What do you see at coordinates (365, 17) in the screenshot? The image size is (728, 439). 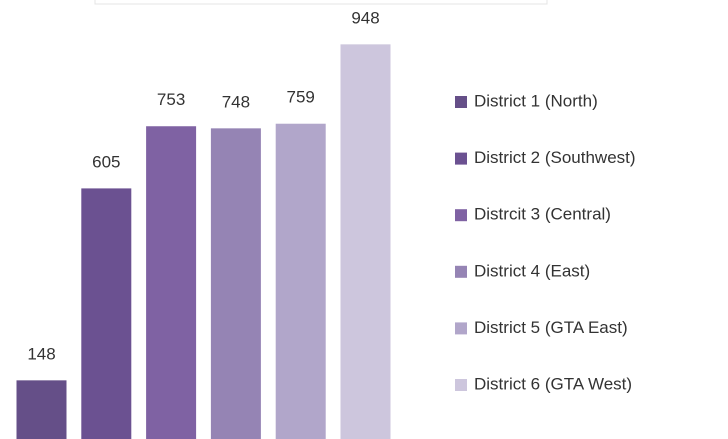 I see `data-label: 948` at bounding box center [365, 17].